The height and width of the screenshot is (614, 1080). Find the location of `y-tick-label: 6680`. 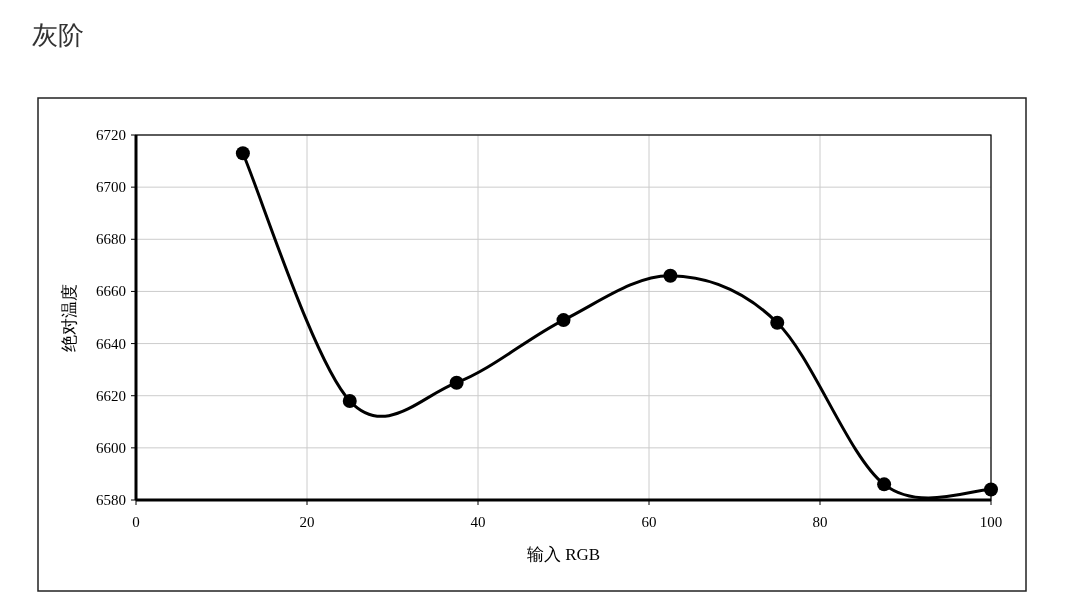

y-tick-label: 6680 is located at coordinates (111, 239).